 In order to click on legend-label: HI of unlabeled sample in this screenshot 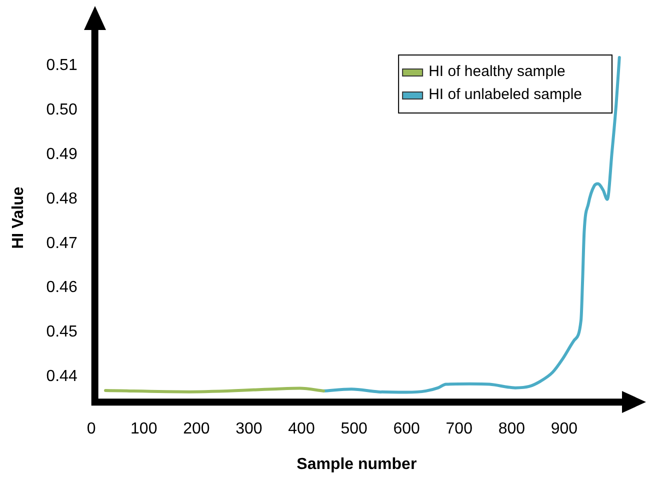, I will do `click(505, 95)`.